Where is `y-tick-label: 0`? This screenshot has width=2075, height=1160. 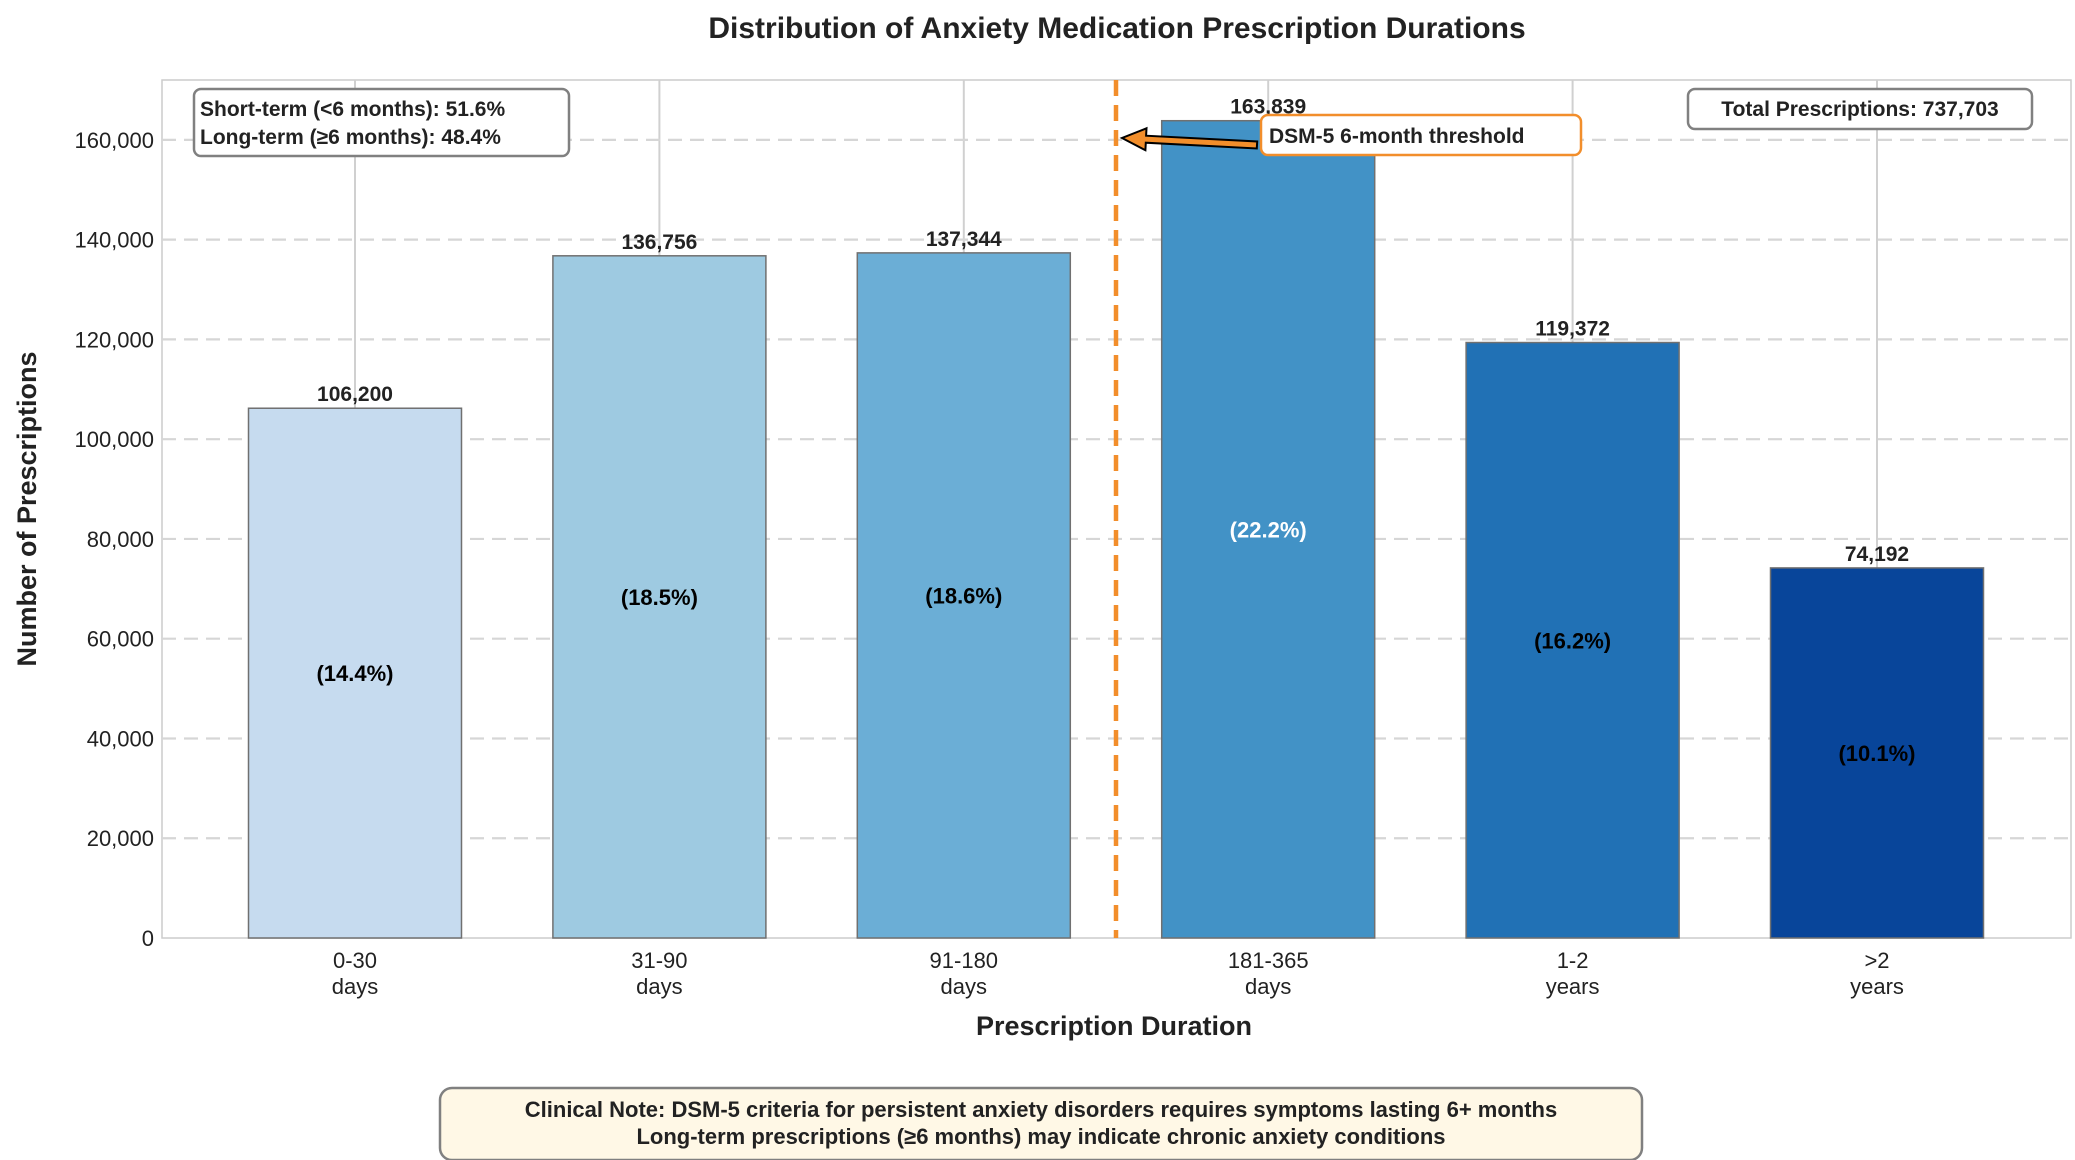
y-tick-label: 0 is located at coordinates (148, 938).